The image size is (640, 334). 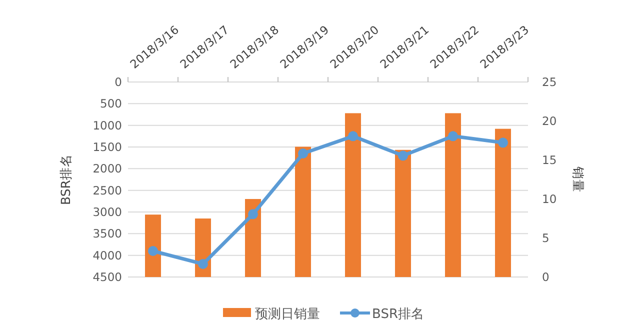 I want to click on y-tick-label: 3500, so click(x=107, y=233).